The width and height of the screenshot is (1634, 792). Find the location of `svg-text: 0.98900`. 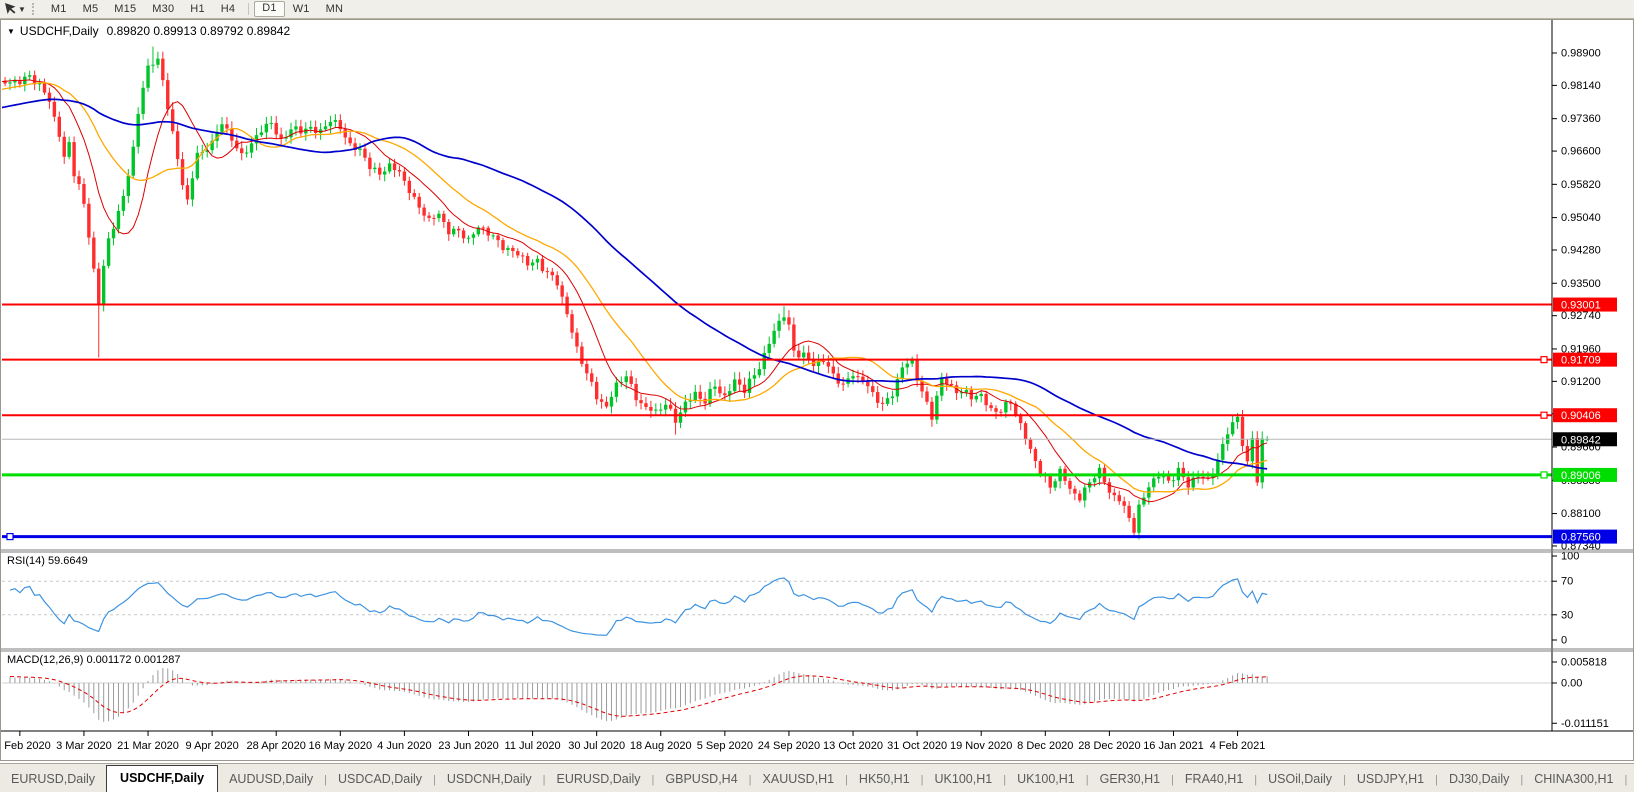

svg-text: 0.98900 is located at coordinates (1581, 53).